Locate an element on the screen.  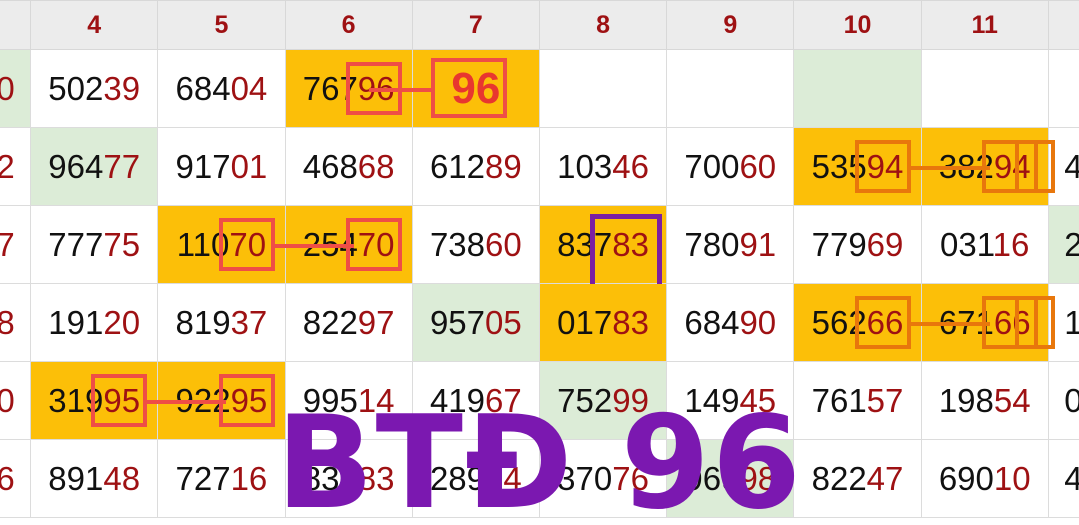
number-cell: 1 is located at coordinates (1046, 322).